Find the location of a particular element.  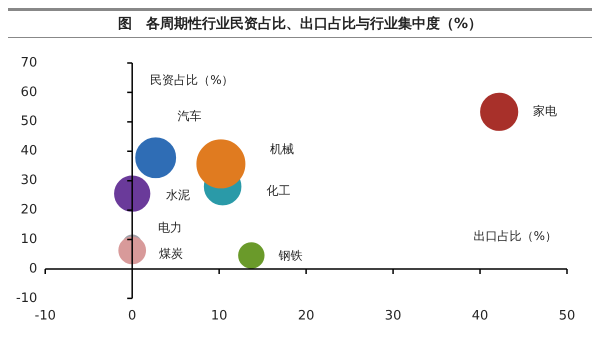

series-label: 水泥 is located at coordinates (178, 195).